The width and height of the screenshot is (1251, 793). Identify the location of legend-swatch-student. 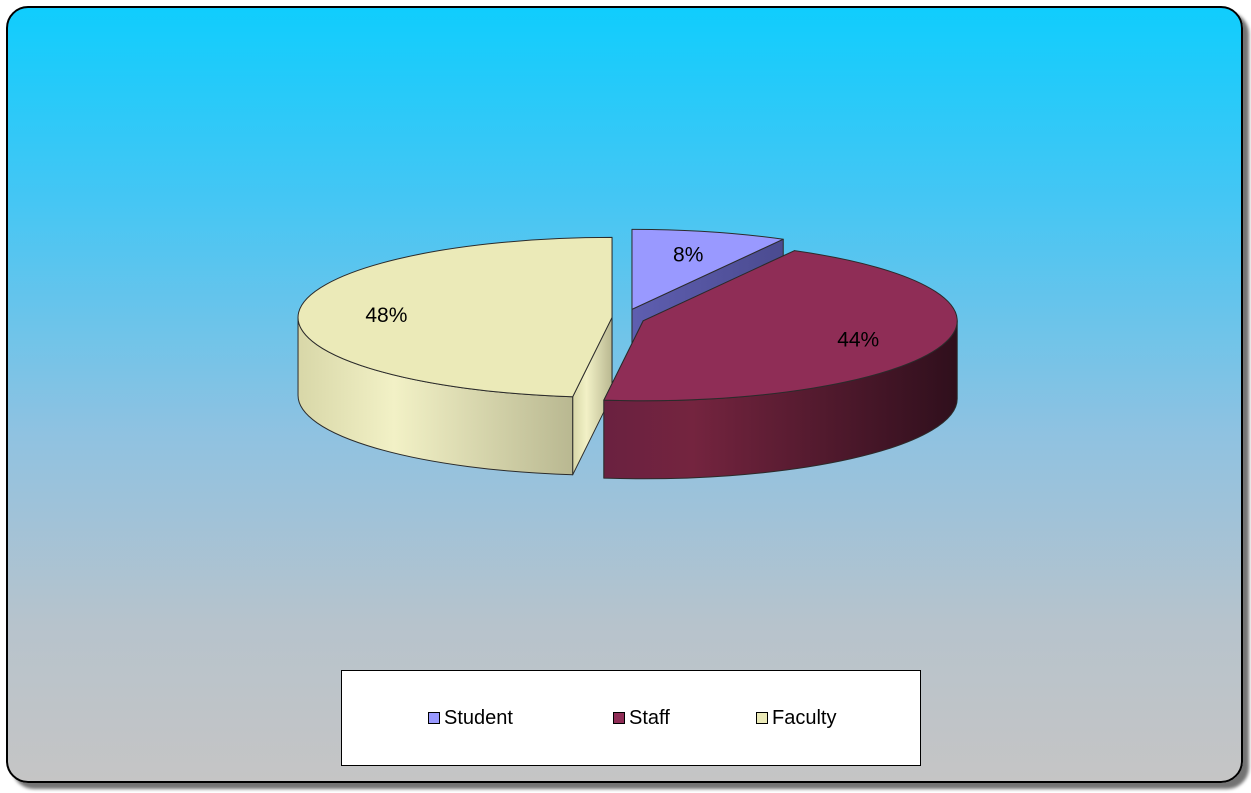
(434, 718).